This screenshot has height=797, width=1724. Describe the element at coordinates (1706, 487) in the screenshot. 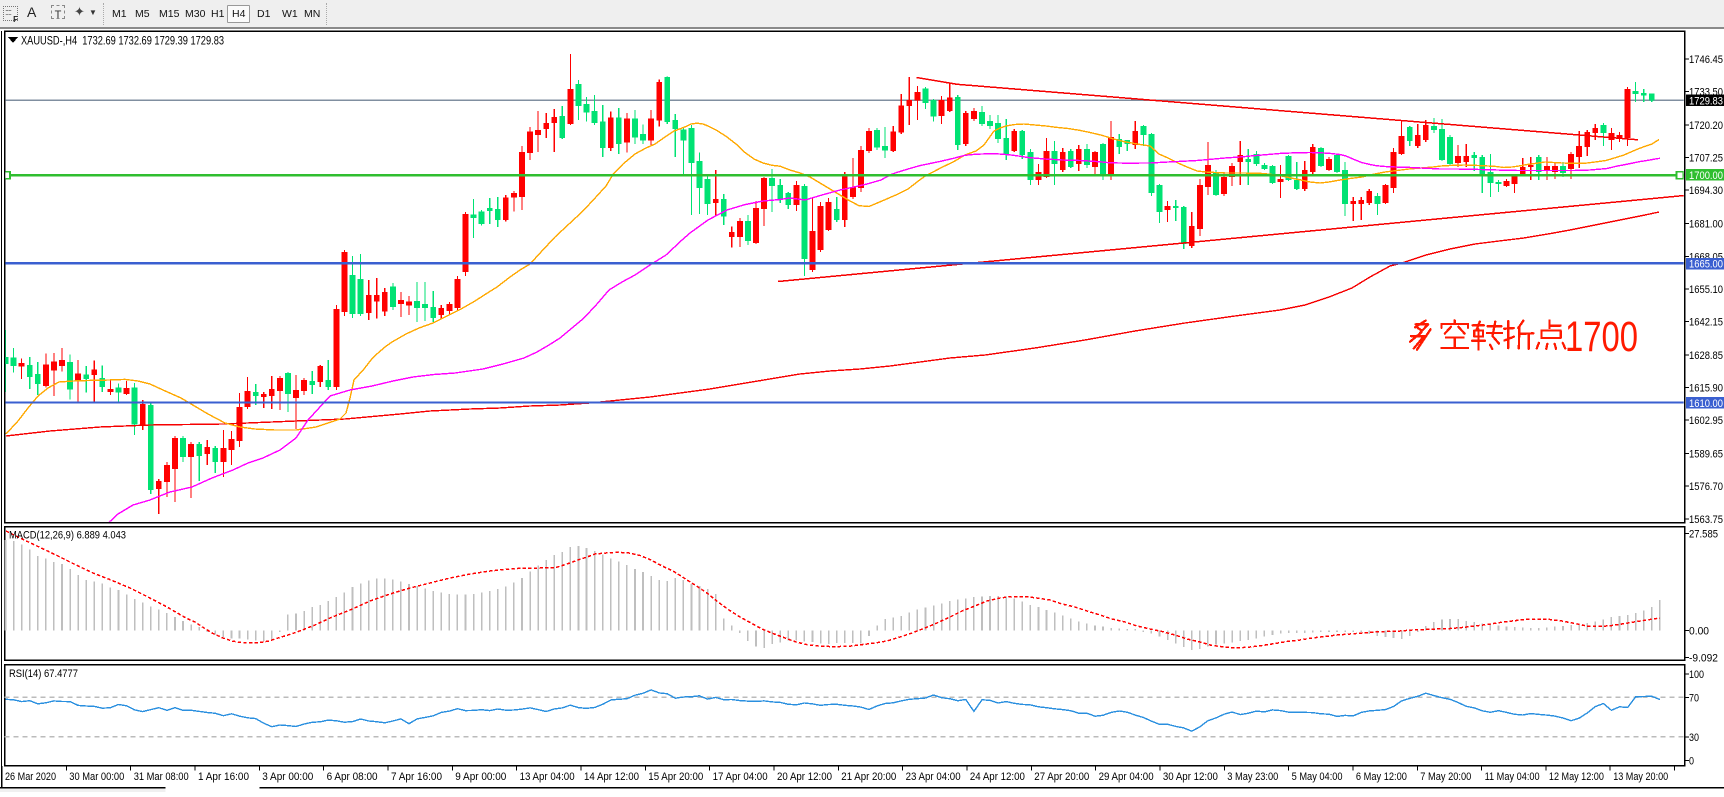

I see `svg-text: 1576.70` at that location.